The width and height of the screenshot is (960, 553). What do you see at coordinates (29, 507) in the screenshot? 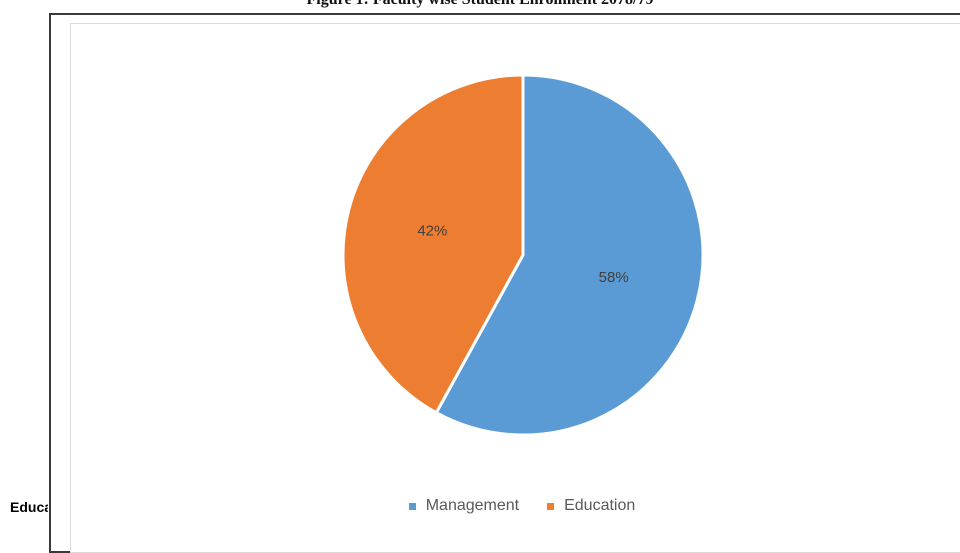
I see `truncated-side-text: Education` at bounding box center [29, 507].